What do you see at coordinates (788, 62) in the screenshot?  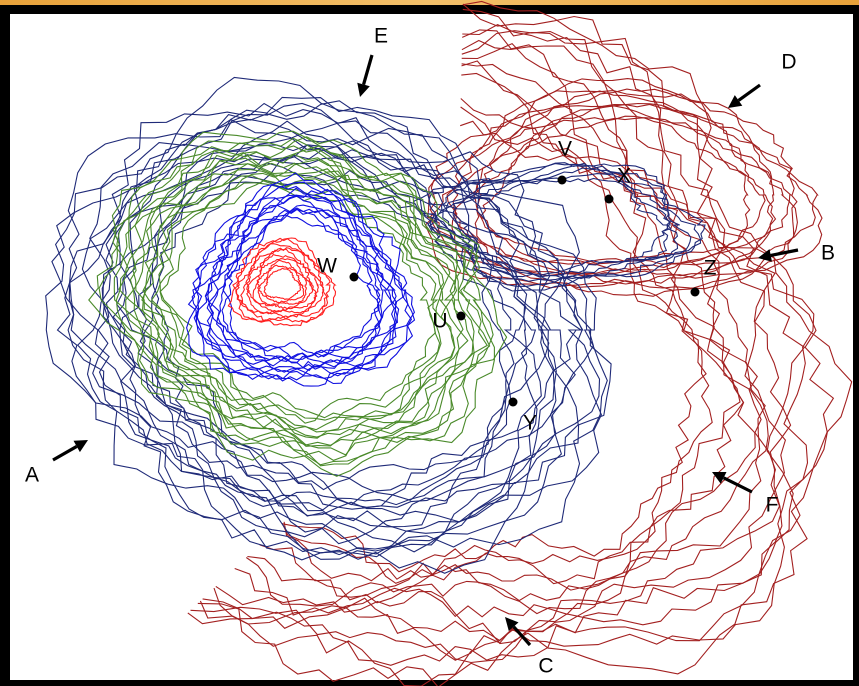 I see `arrow-label: D` at bounding box center [788, 62].